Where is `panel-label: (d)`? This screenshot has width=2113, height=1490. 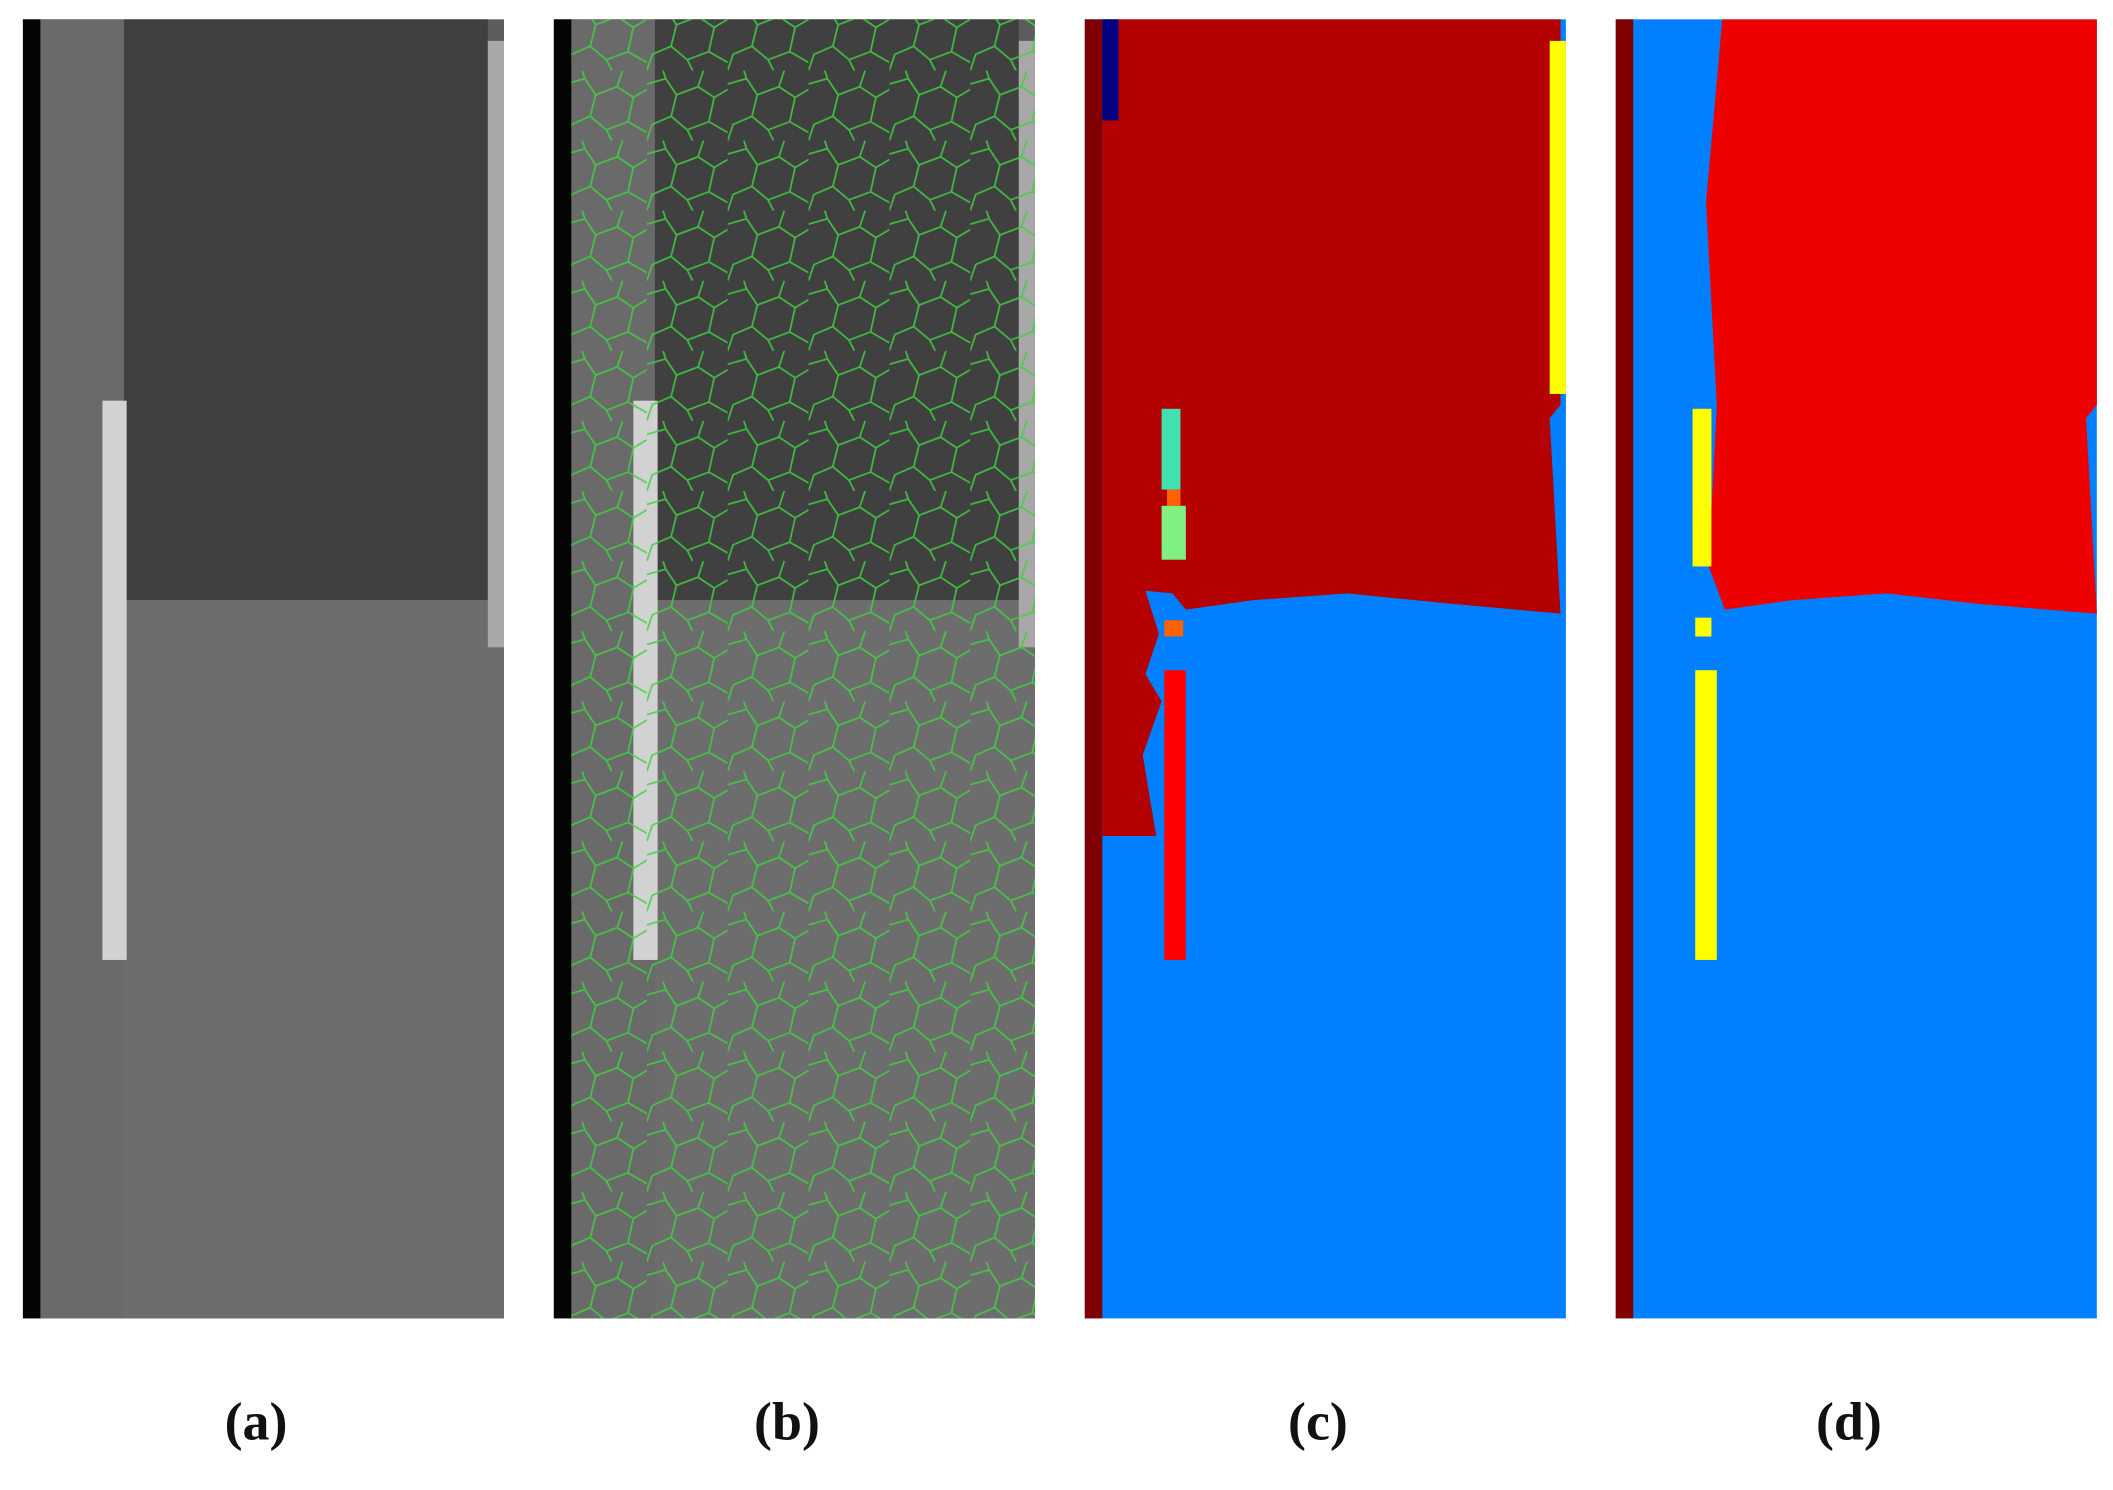 panel-label: (d) is located at coordinates (1849, 1422).